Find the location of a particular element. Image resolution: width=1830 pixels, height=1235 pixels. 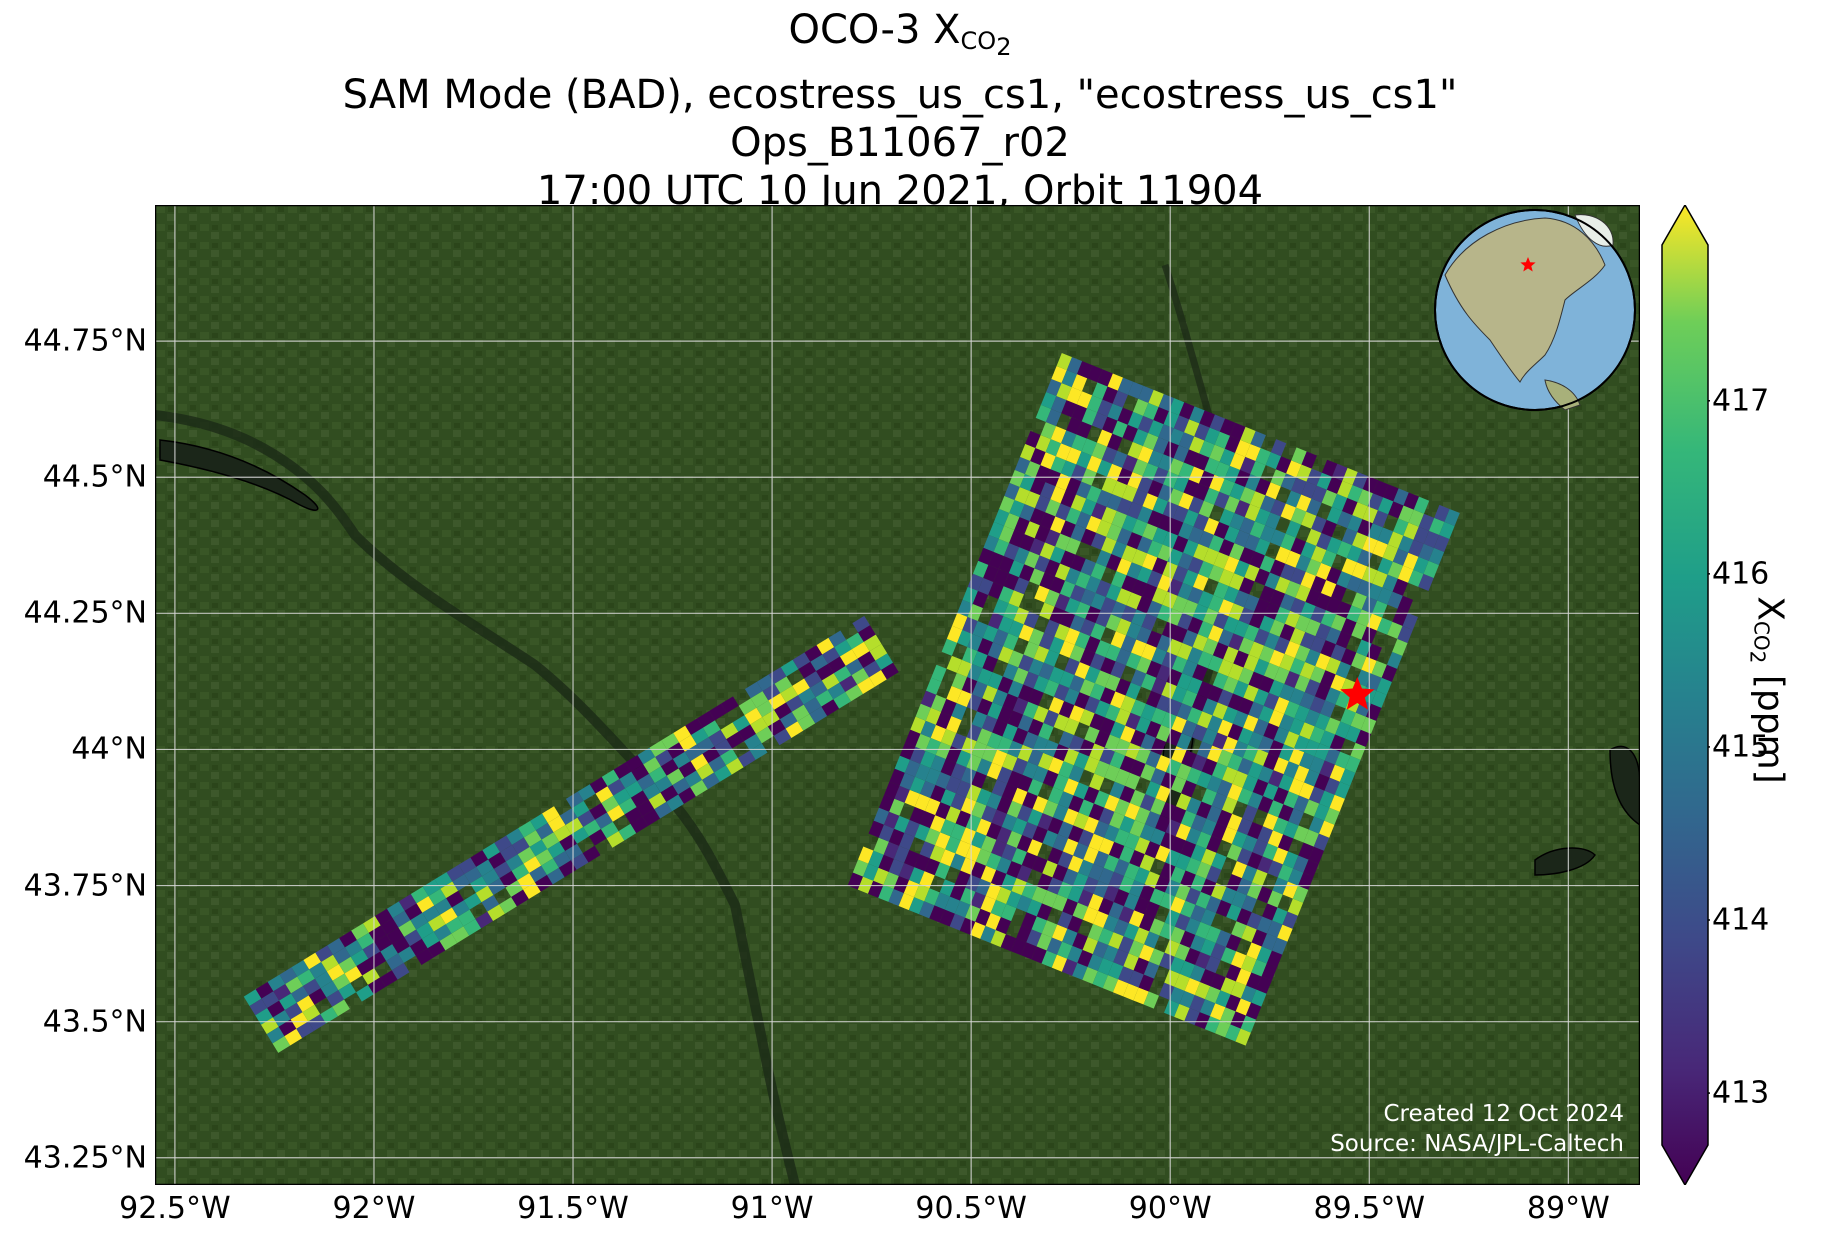

y-tick-label: 44.5°N is located at coordinates (94, 477).